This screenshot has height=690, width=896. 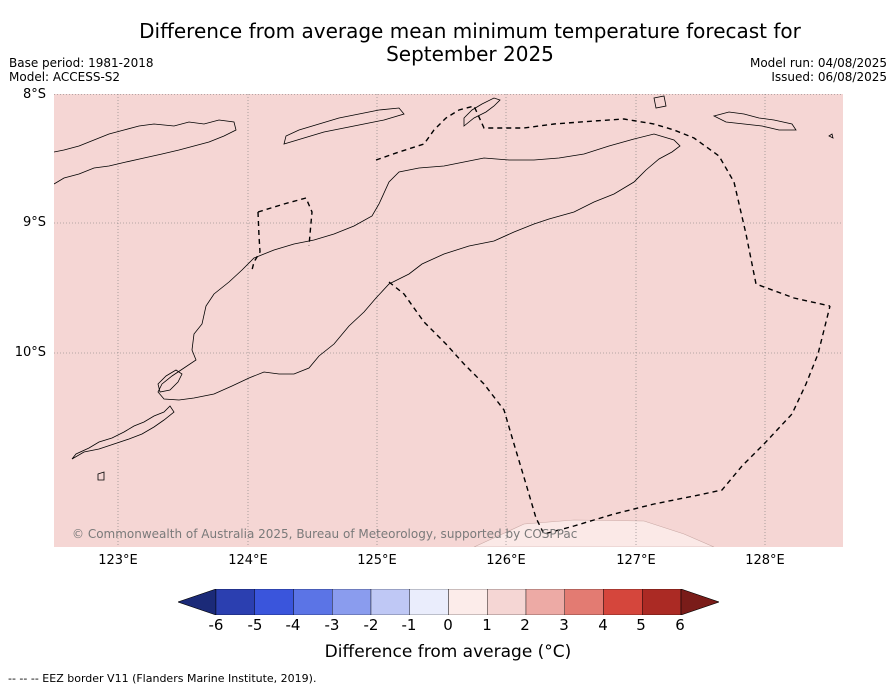 I want to click on colorbar-tick-label: -5, so click(x=255, y=625).